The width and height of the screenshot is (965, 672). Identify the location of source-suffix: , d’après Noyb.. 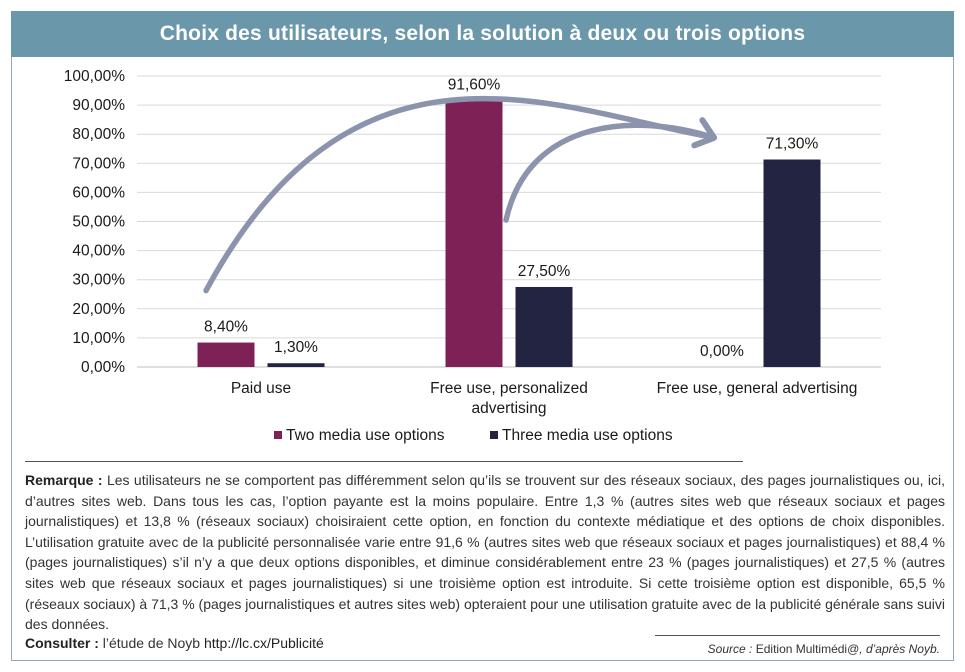
(899, 649).